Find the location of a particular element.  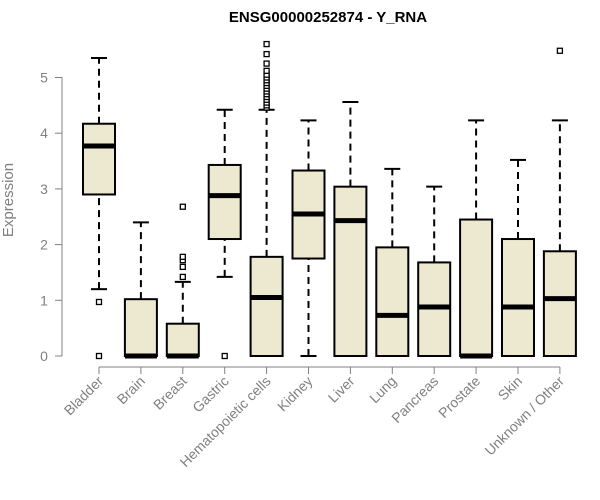

box-lung is located at coordinates (392, 262).